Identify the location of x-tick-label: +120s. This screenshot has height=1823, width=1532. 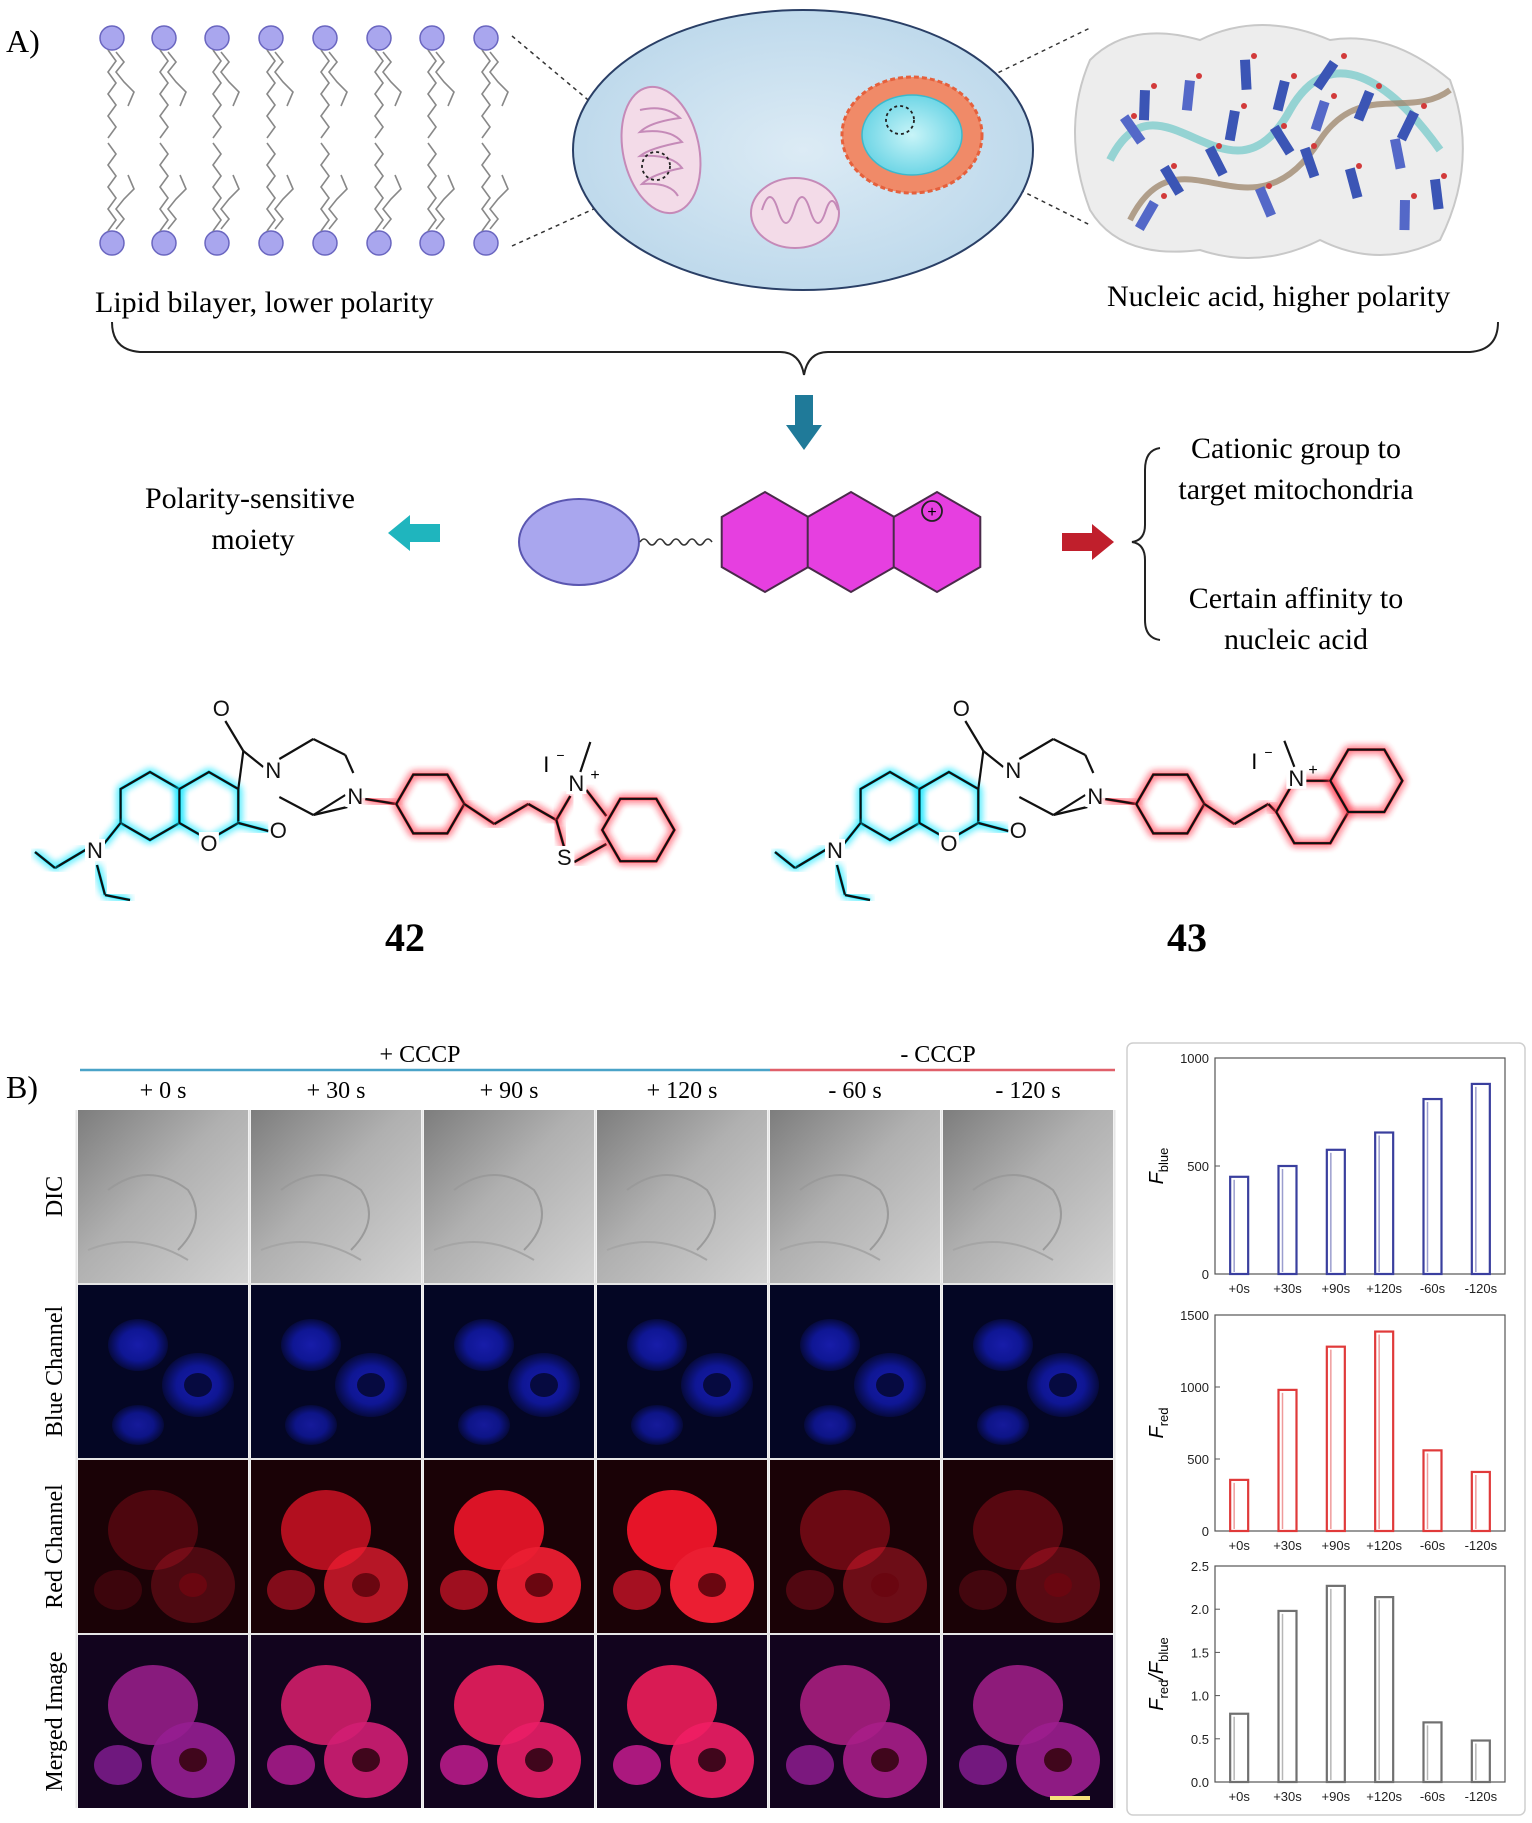
(1384, 1545).